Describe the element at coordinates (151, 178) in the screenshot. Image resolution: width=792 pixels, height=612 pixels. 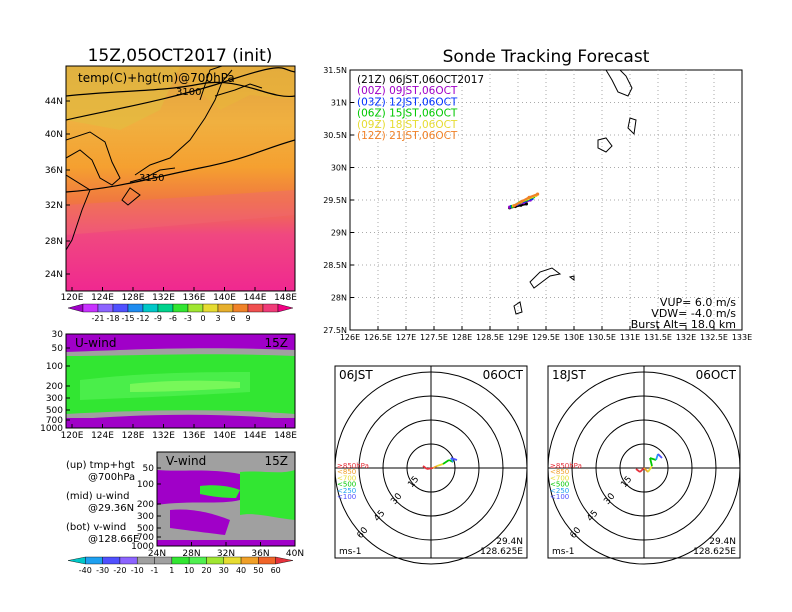
I see `contour-label-3150: 3150` at that location.